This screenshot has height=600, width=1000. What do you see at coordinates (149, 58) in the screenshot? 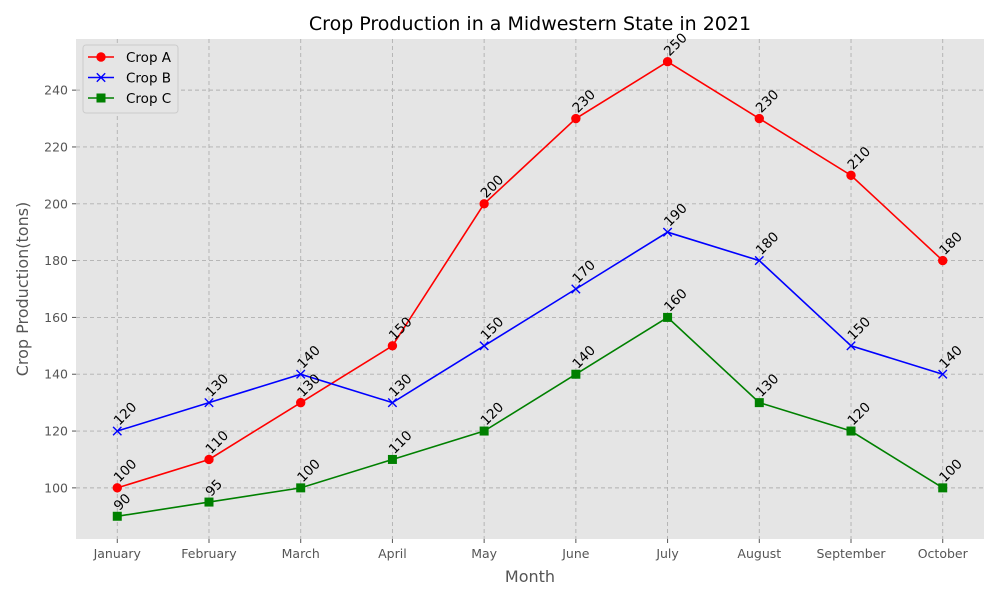
I see `legend-label: Crop A` at bounding box center [149, 58].